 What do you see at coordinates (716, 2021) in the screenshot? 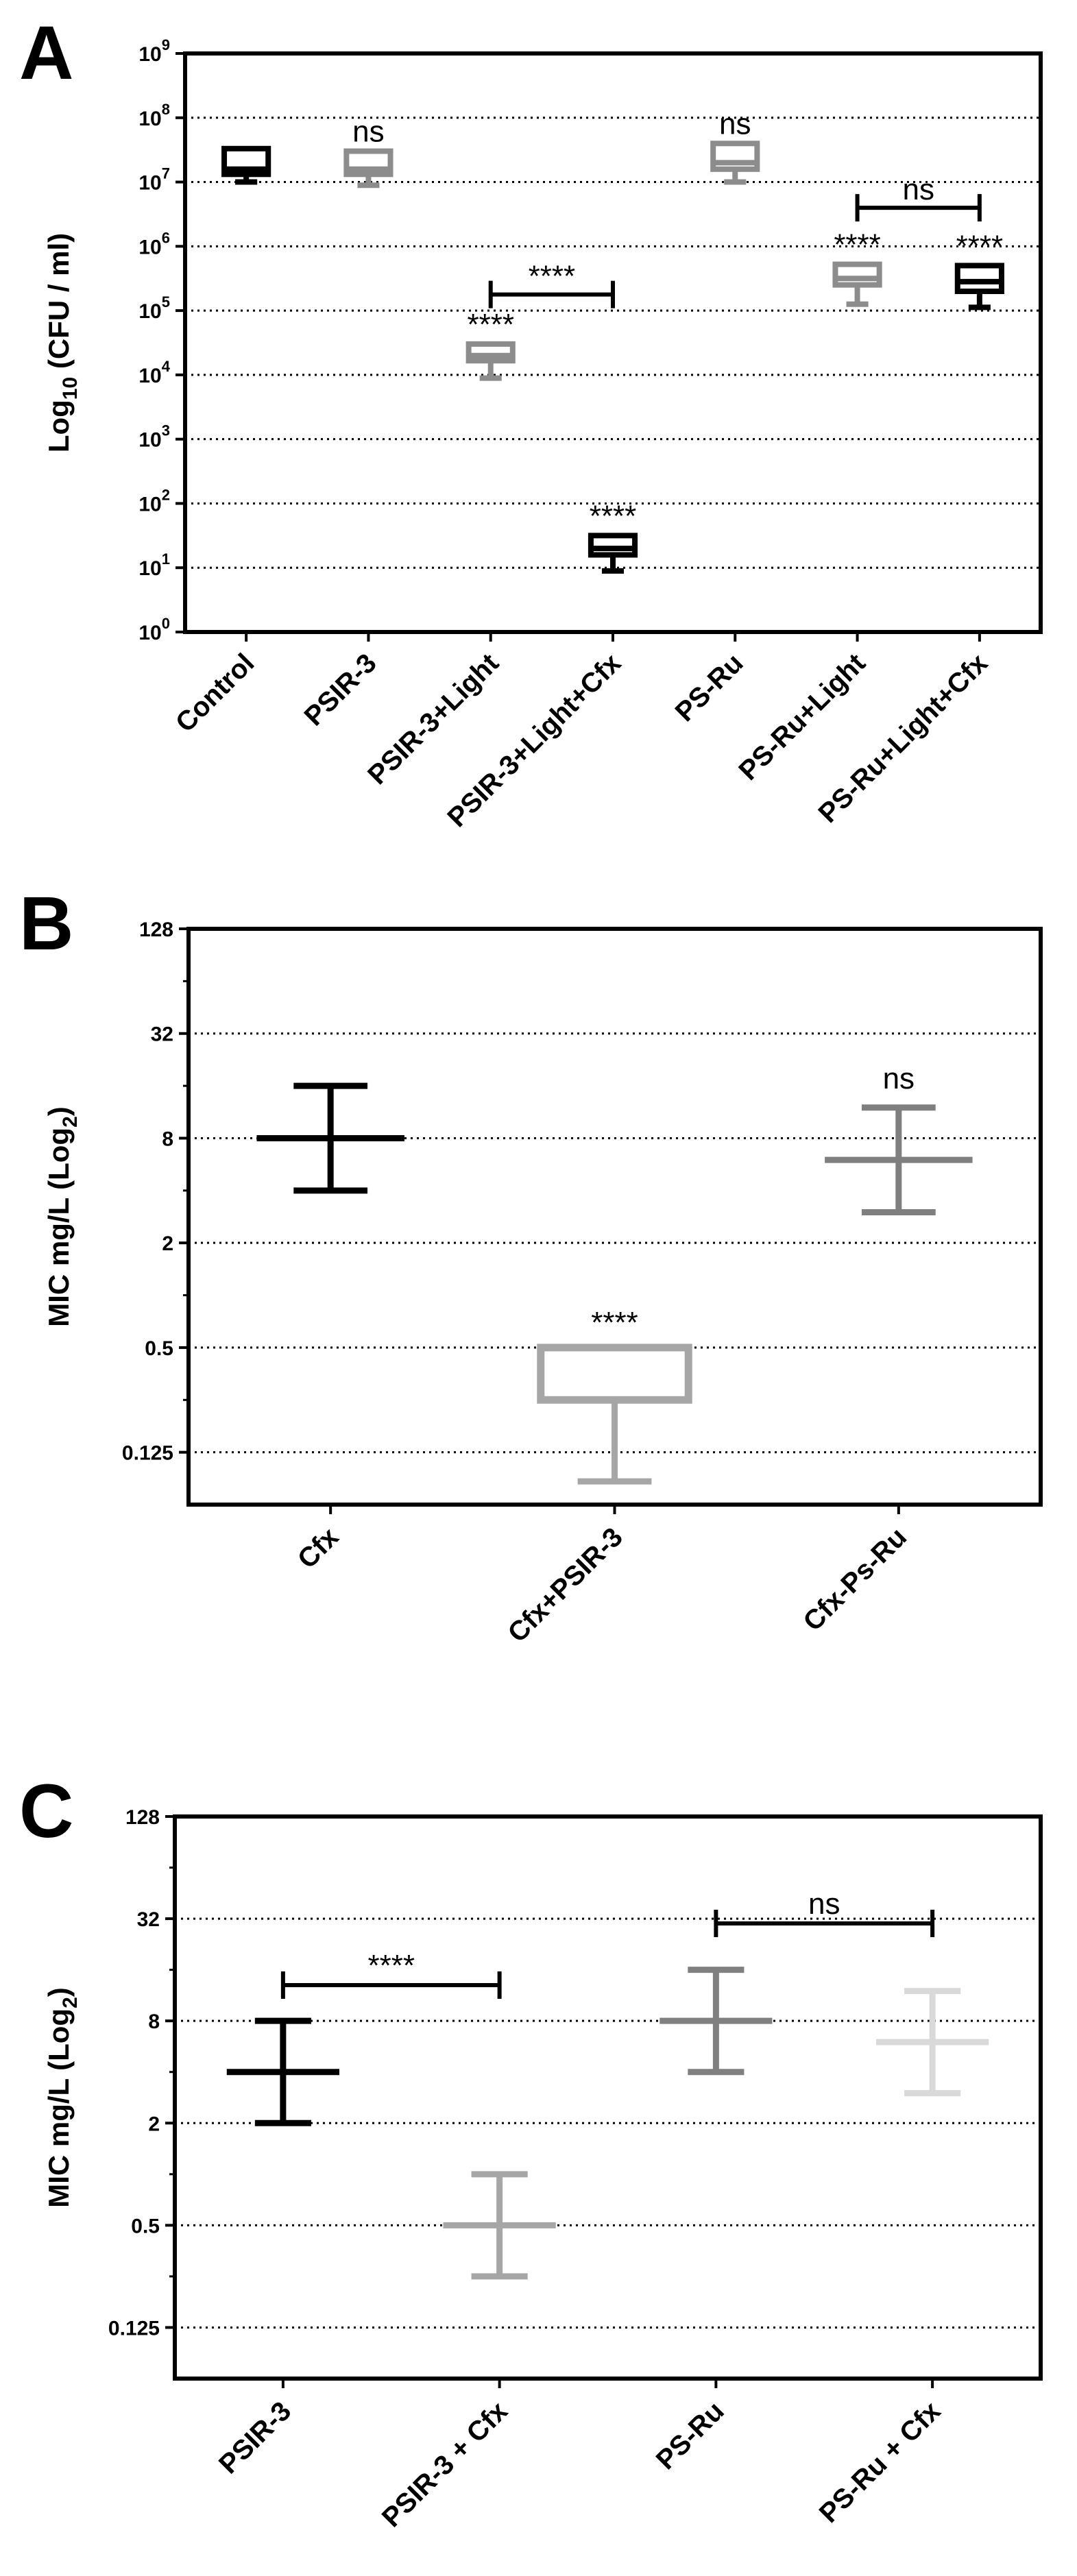
I see `errorbar-ps-ru` at bounding box center [716, 2021].